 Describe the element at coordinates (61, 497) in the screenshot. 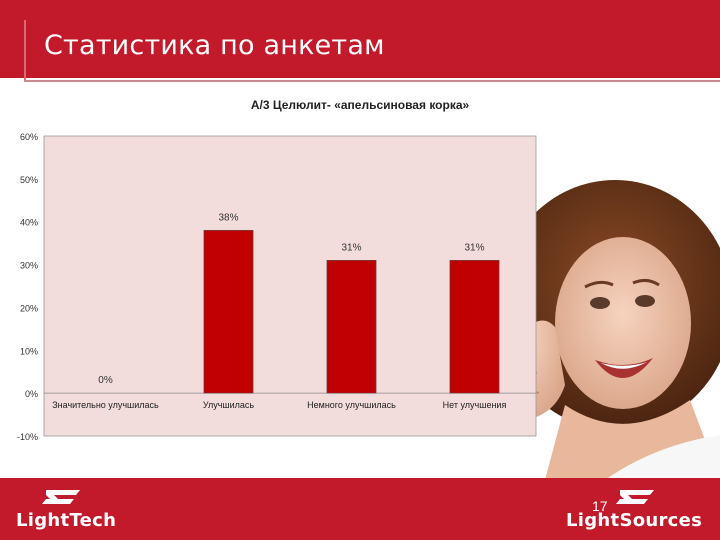

I see `lighttech-logo-icon` at that location.